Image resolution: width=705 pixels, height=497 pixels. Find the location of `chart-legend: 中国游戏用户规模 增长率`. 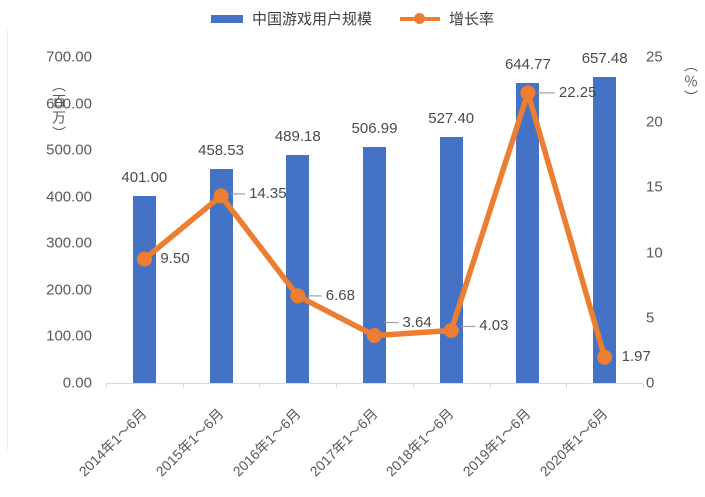

chart-legend: 中国游戏用户规模 增长率 is located at coordinates (352, 18).